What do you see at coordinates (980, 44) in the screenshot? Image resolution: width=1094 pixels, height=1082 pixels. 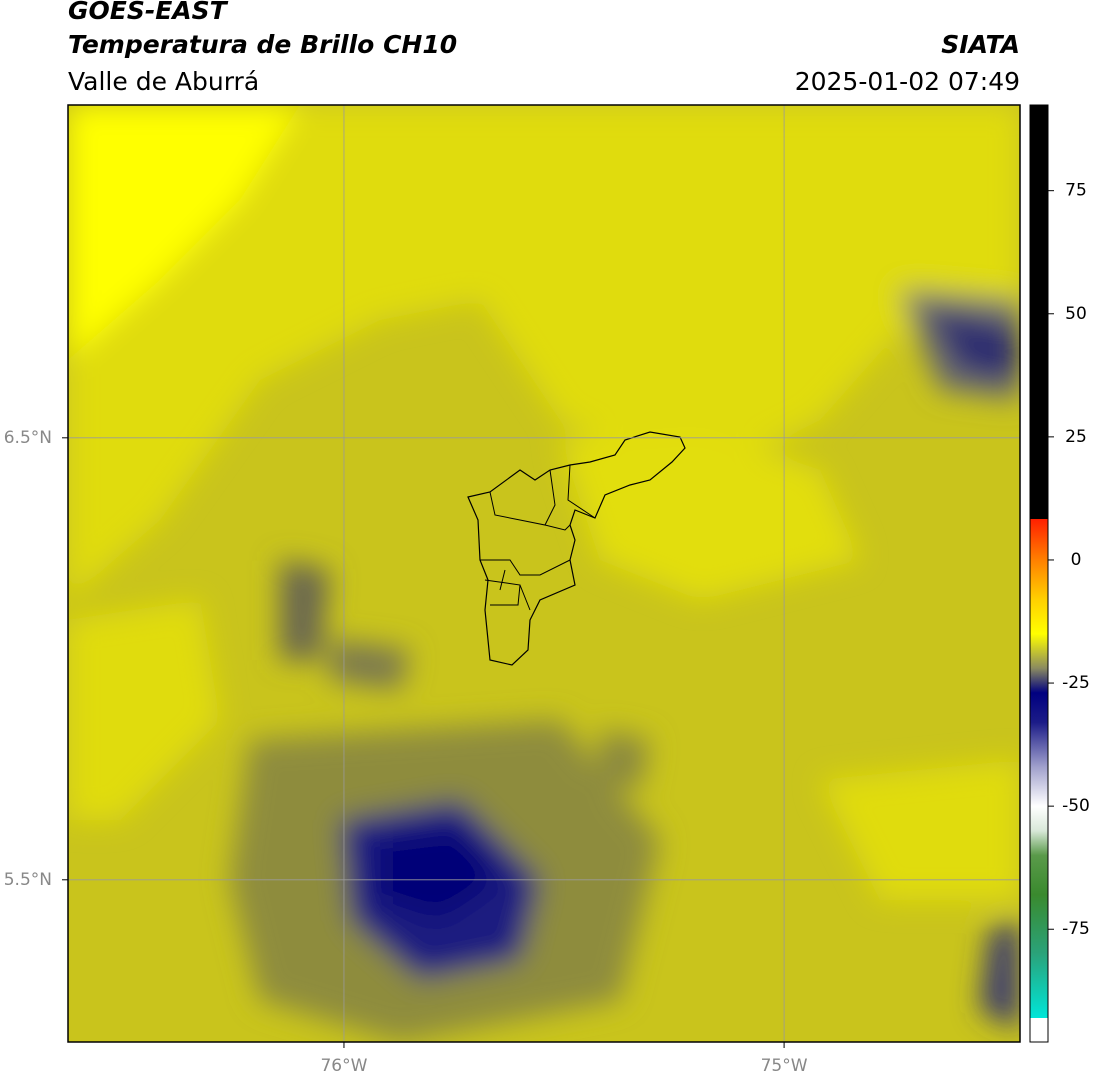 I see `agency: SIATA` at bounding box center [980, 44].